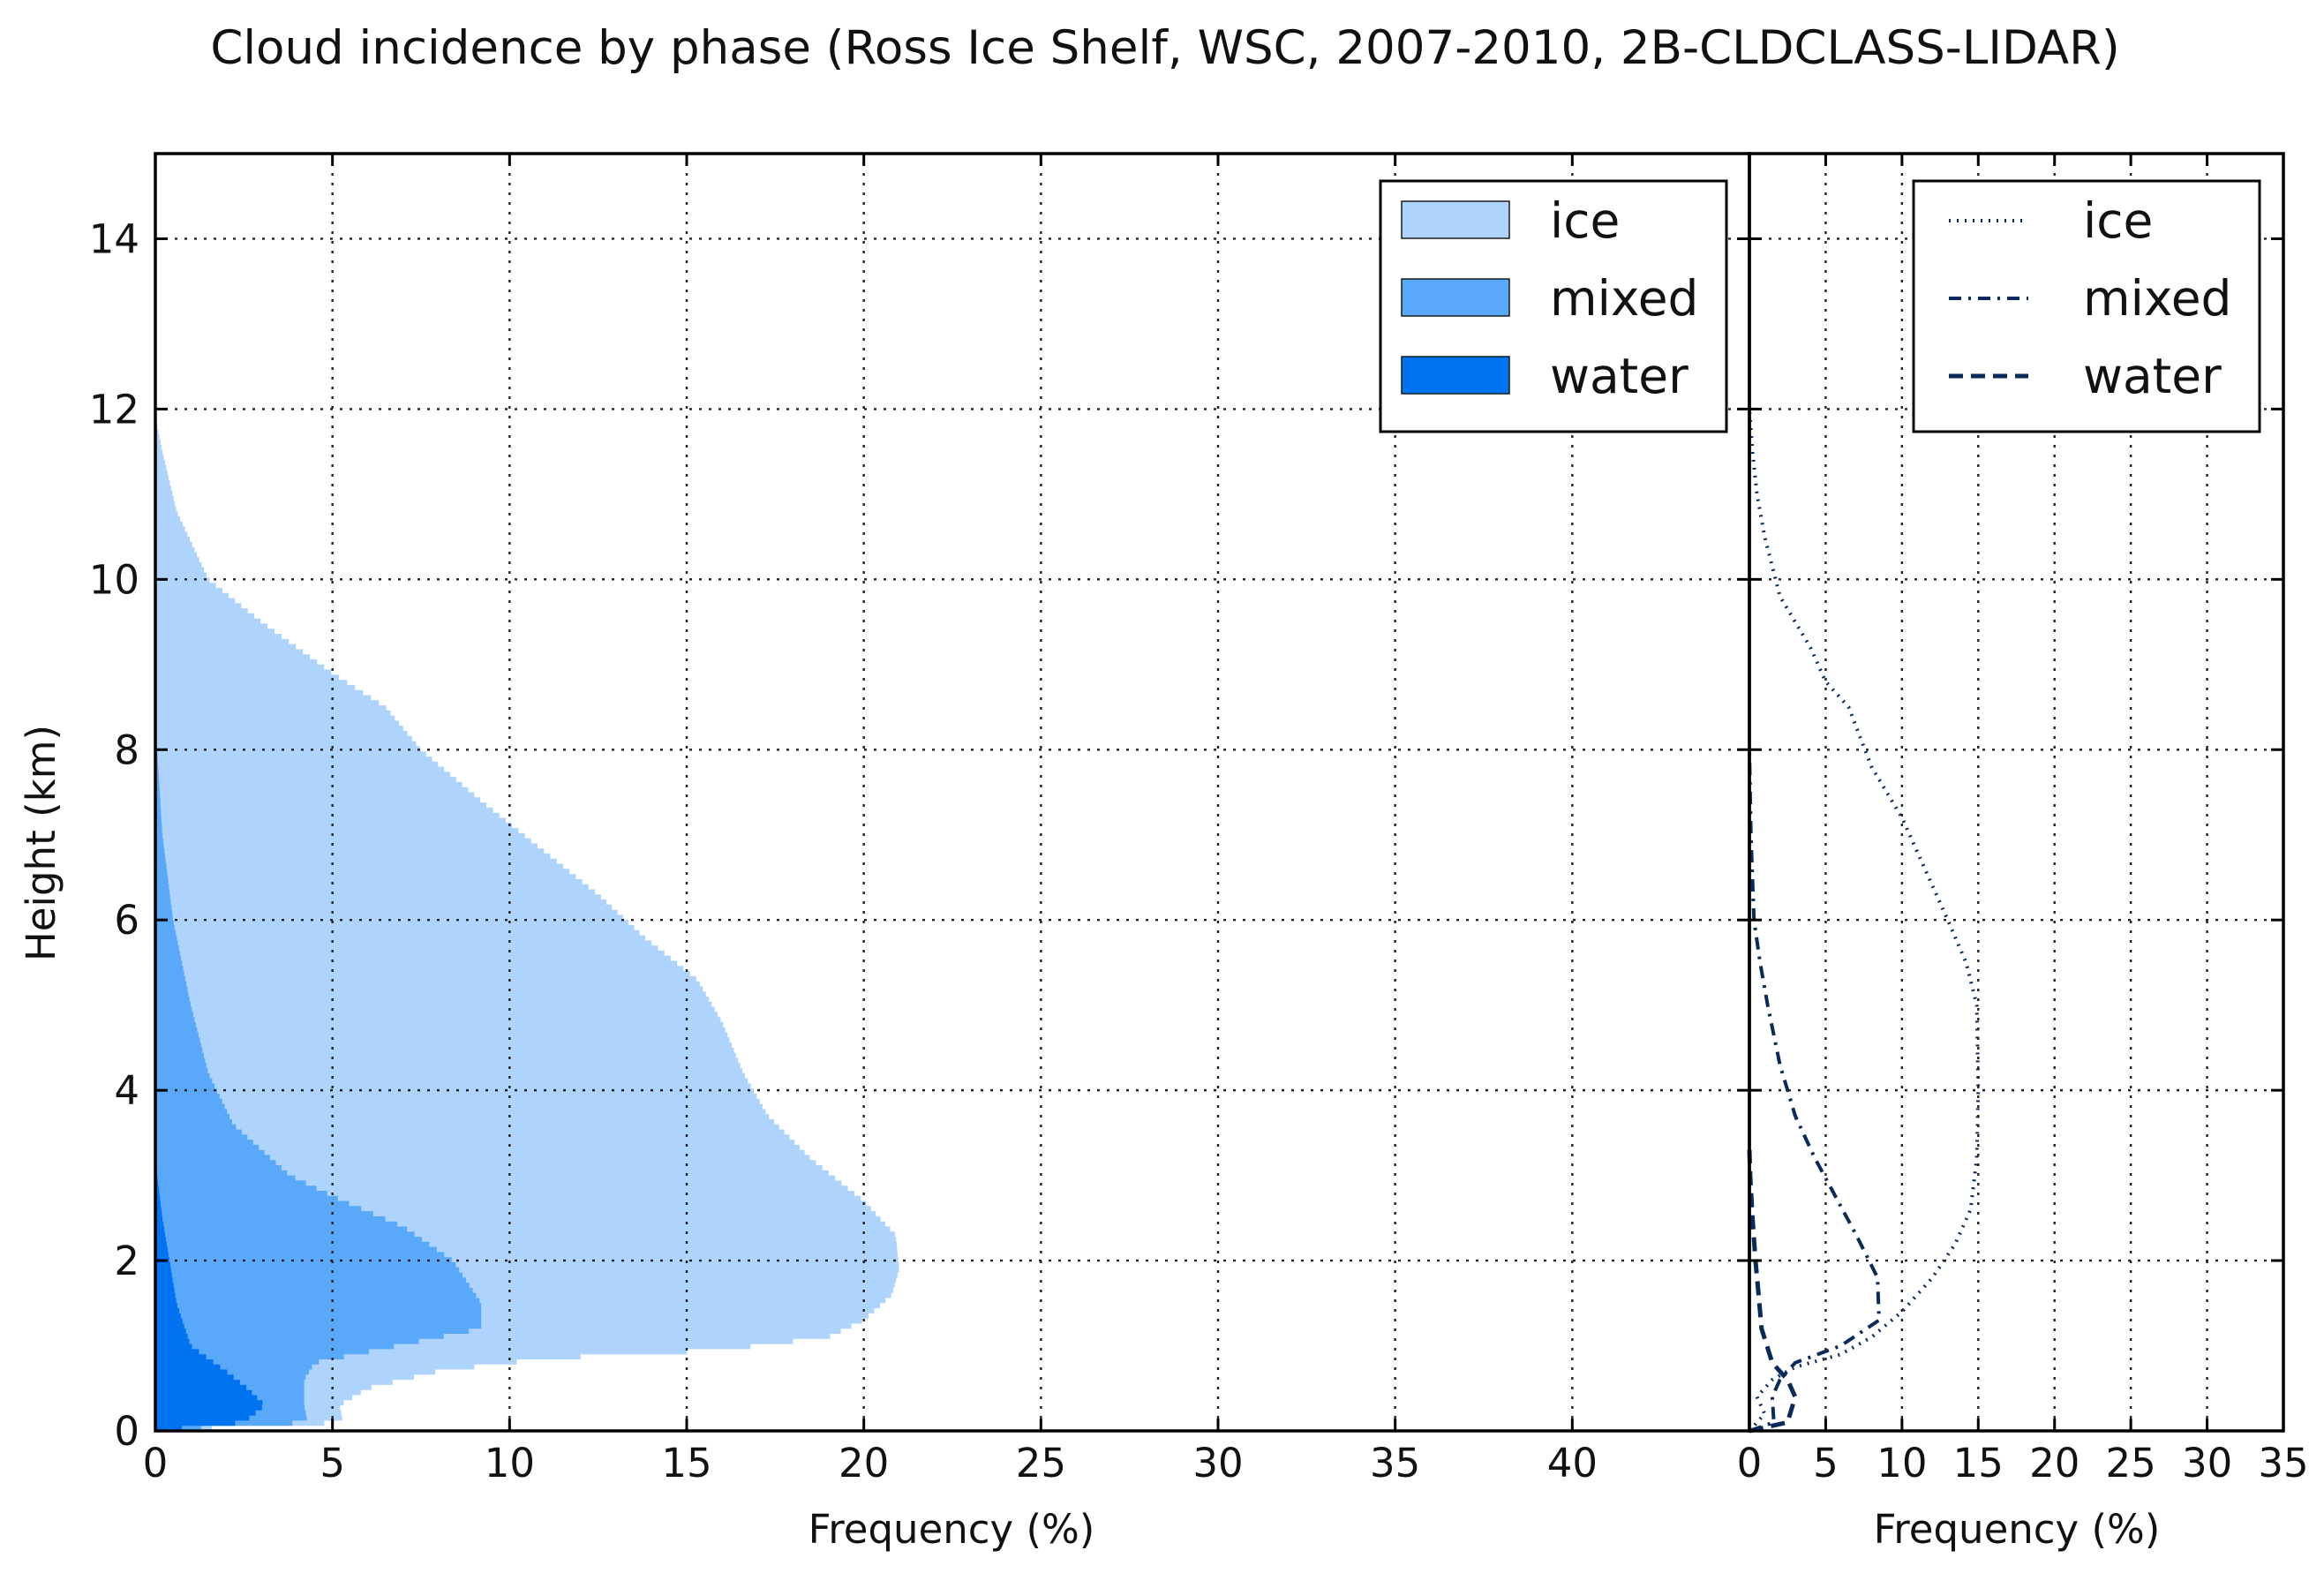 The width and height of the screenshot is (2324, 1573). I want to click on legend-swatch-mixed, so click(1455, 298).